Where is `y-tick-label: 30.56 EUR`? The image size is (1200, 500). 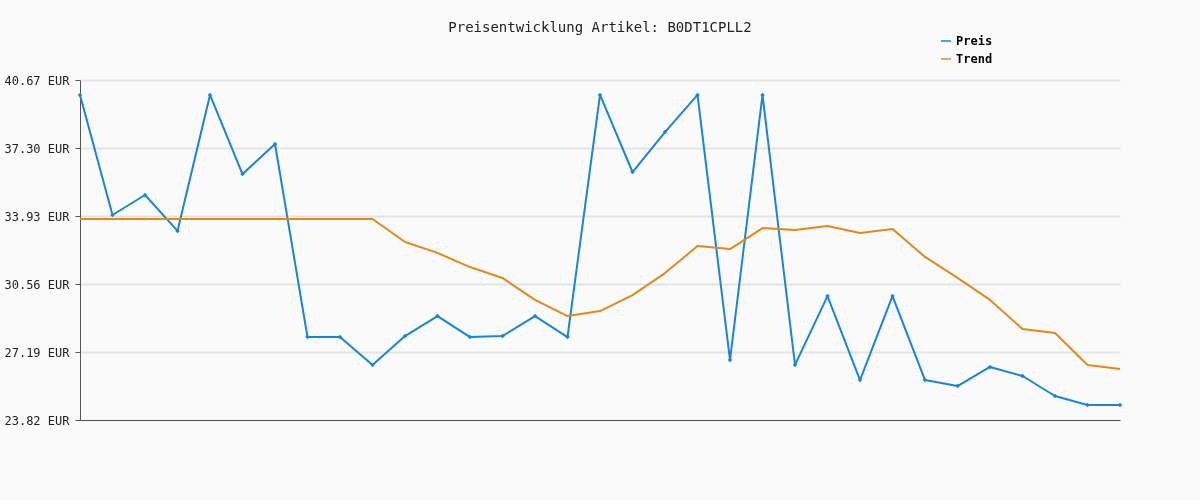 y-tick-label: 30.56 EUR is located at coordinates (37, 284).